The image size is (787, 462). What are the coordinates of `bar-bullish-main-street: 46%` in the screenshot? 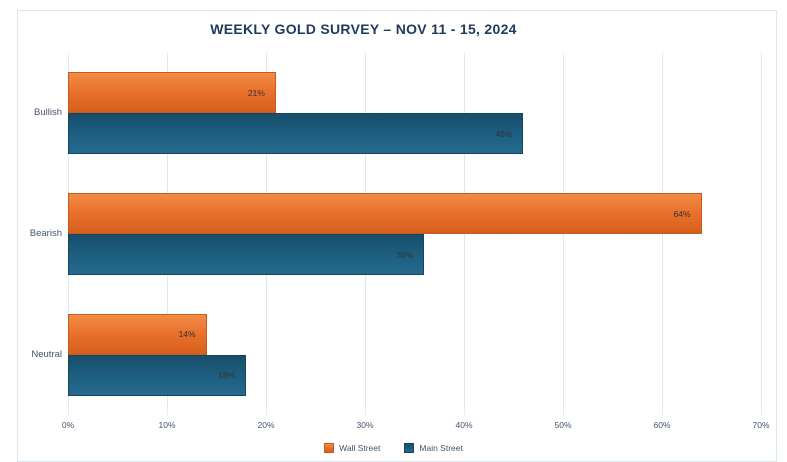 It's located at (296, 134).